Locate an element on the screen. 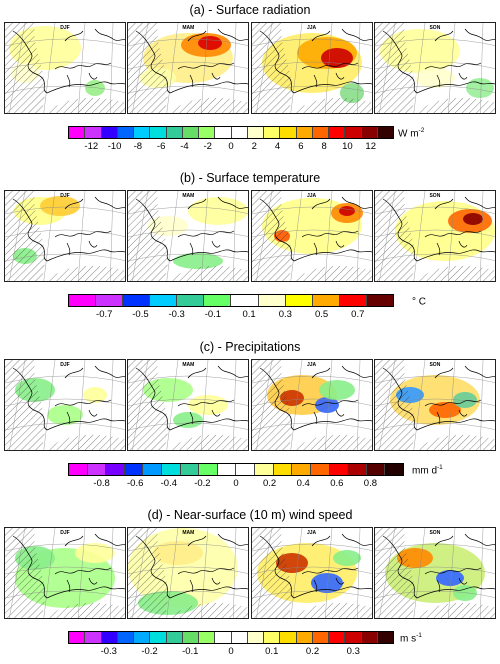 The image size is (500, 664). colorbar-tick-label: 4 is located at coordinates (277, 146).